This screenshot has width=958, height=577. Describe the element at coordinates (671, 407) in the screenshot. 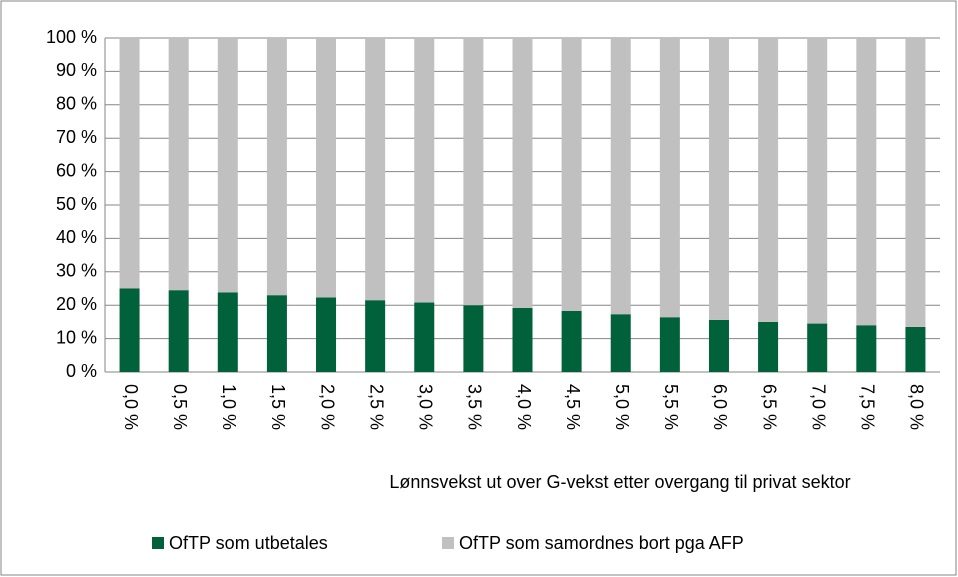

I see `x-tick-label: 5,5 %` at that location.